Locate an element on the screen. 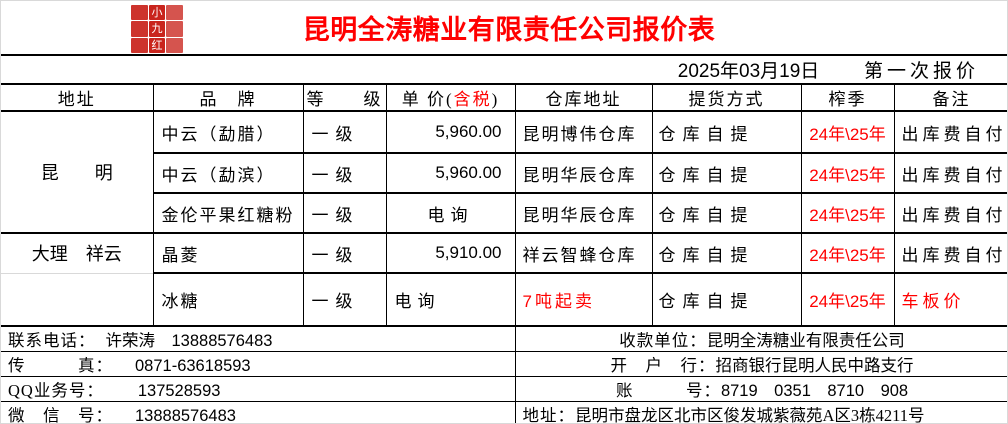 This screenshot has width=1008, height=424. header-row: 地址 品 牌 等 级 单 价(含税) 仓库地址 提货方式 榨季 备注 is located at coordinates (504, 97).